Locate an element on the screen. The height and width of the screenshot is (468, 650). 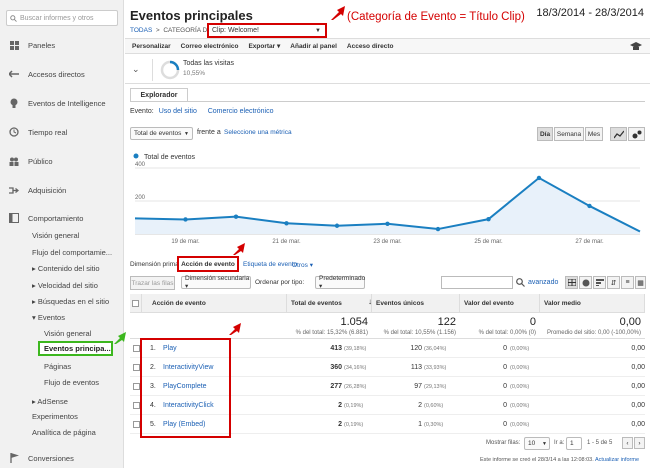
nav-paneles: Paneles is located at coordinates (62, 45).